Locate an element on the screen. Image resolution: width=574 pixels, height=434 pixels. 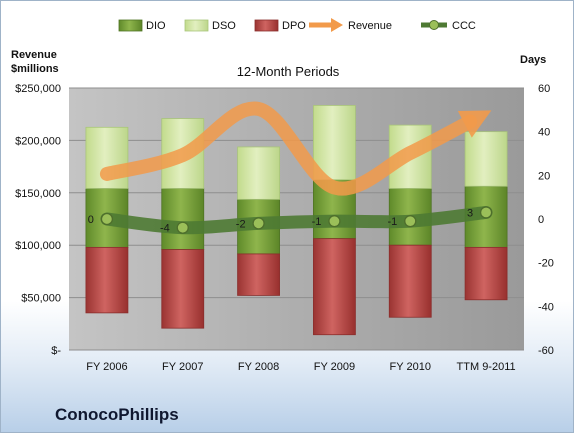
right-axis-title: Days is located at coordinates (533, 60).